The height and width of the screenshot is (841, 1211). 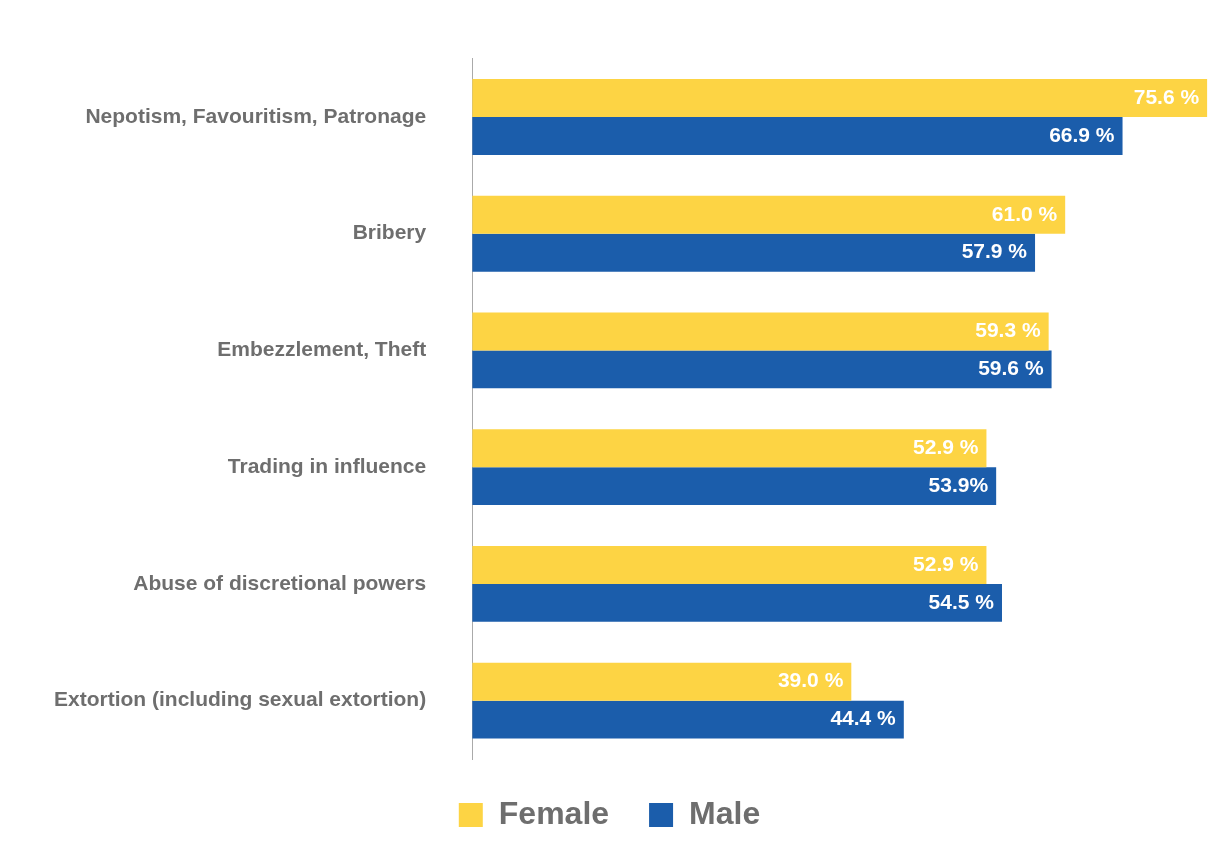 I want to click on y-tick-label: Embezzlement, Theft, so click(x=322, y=349).